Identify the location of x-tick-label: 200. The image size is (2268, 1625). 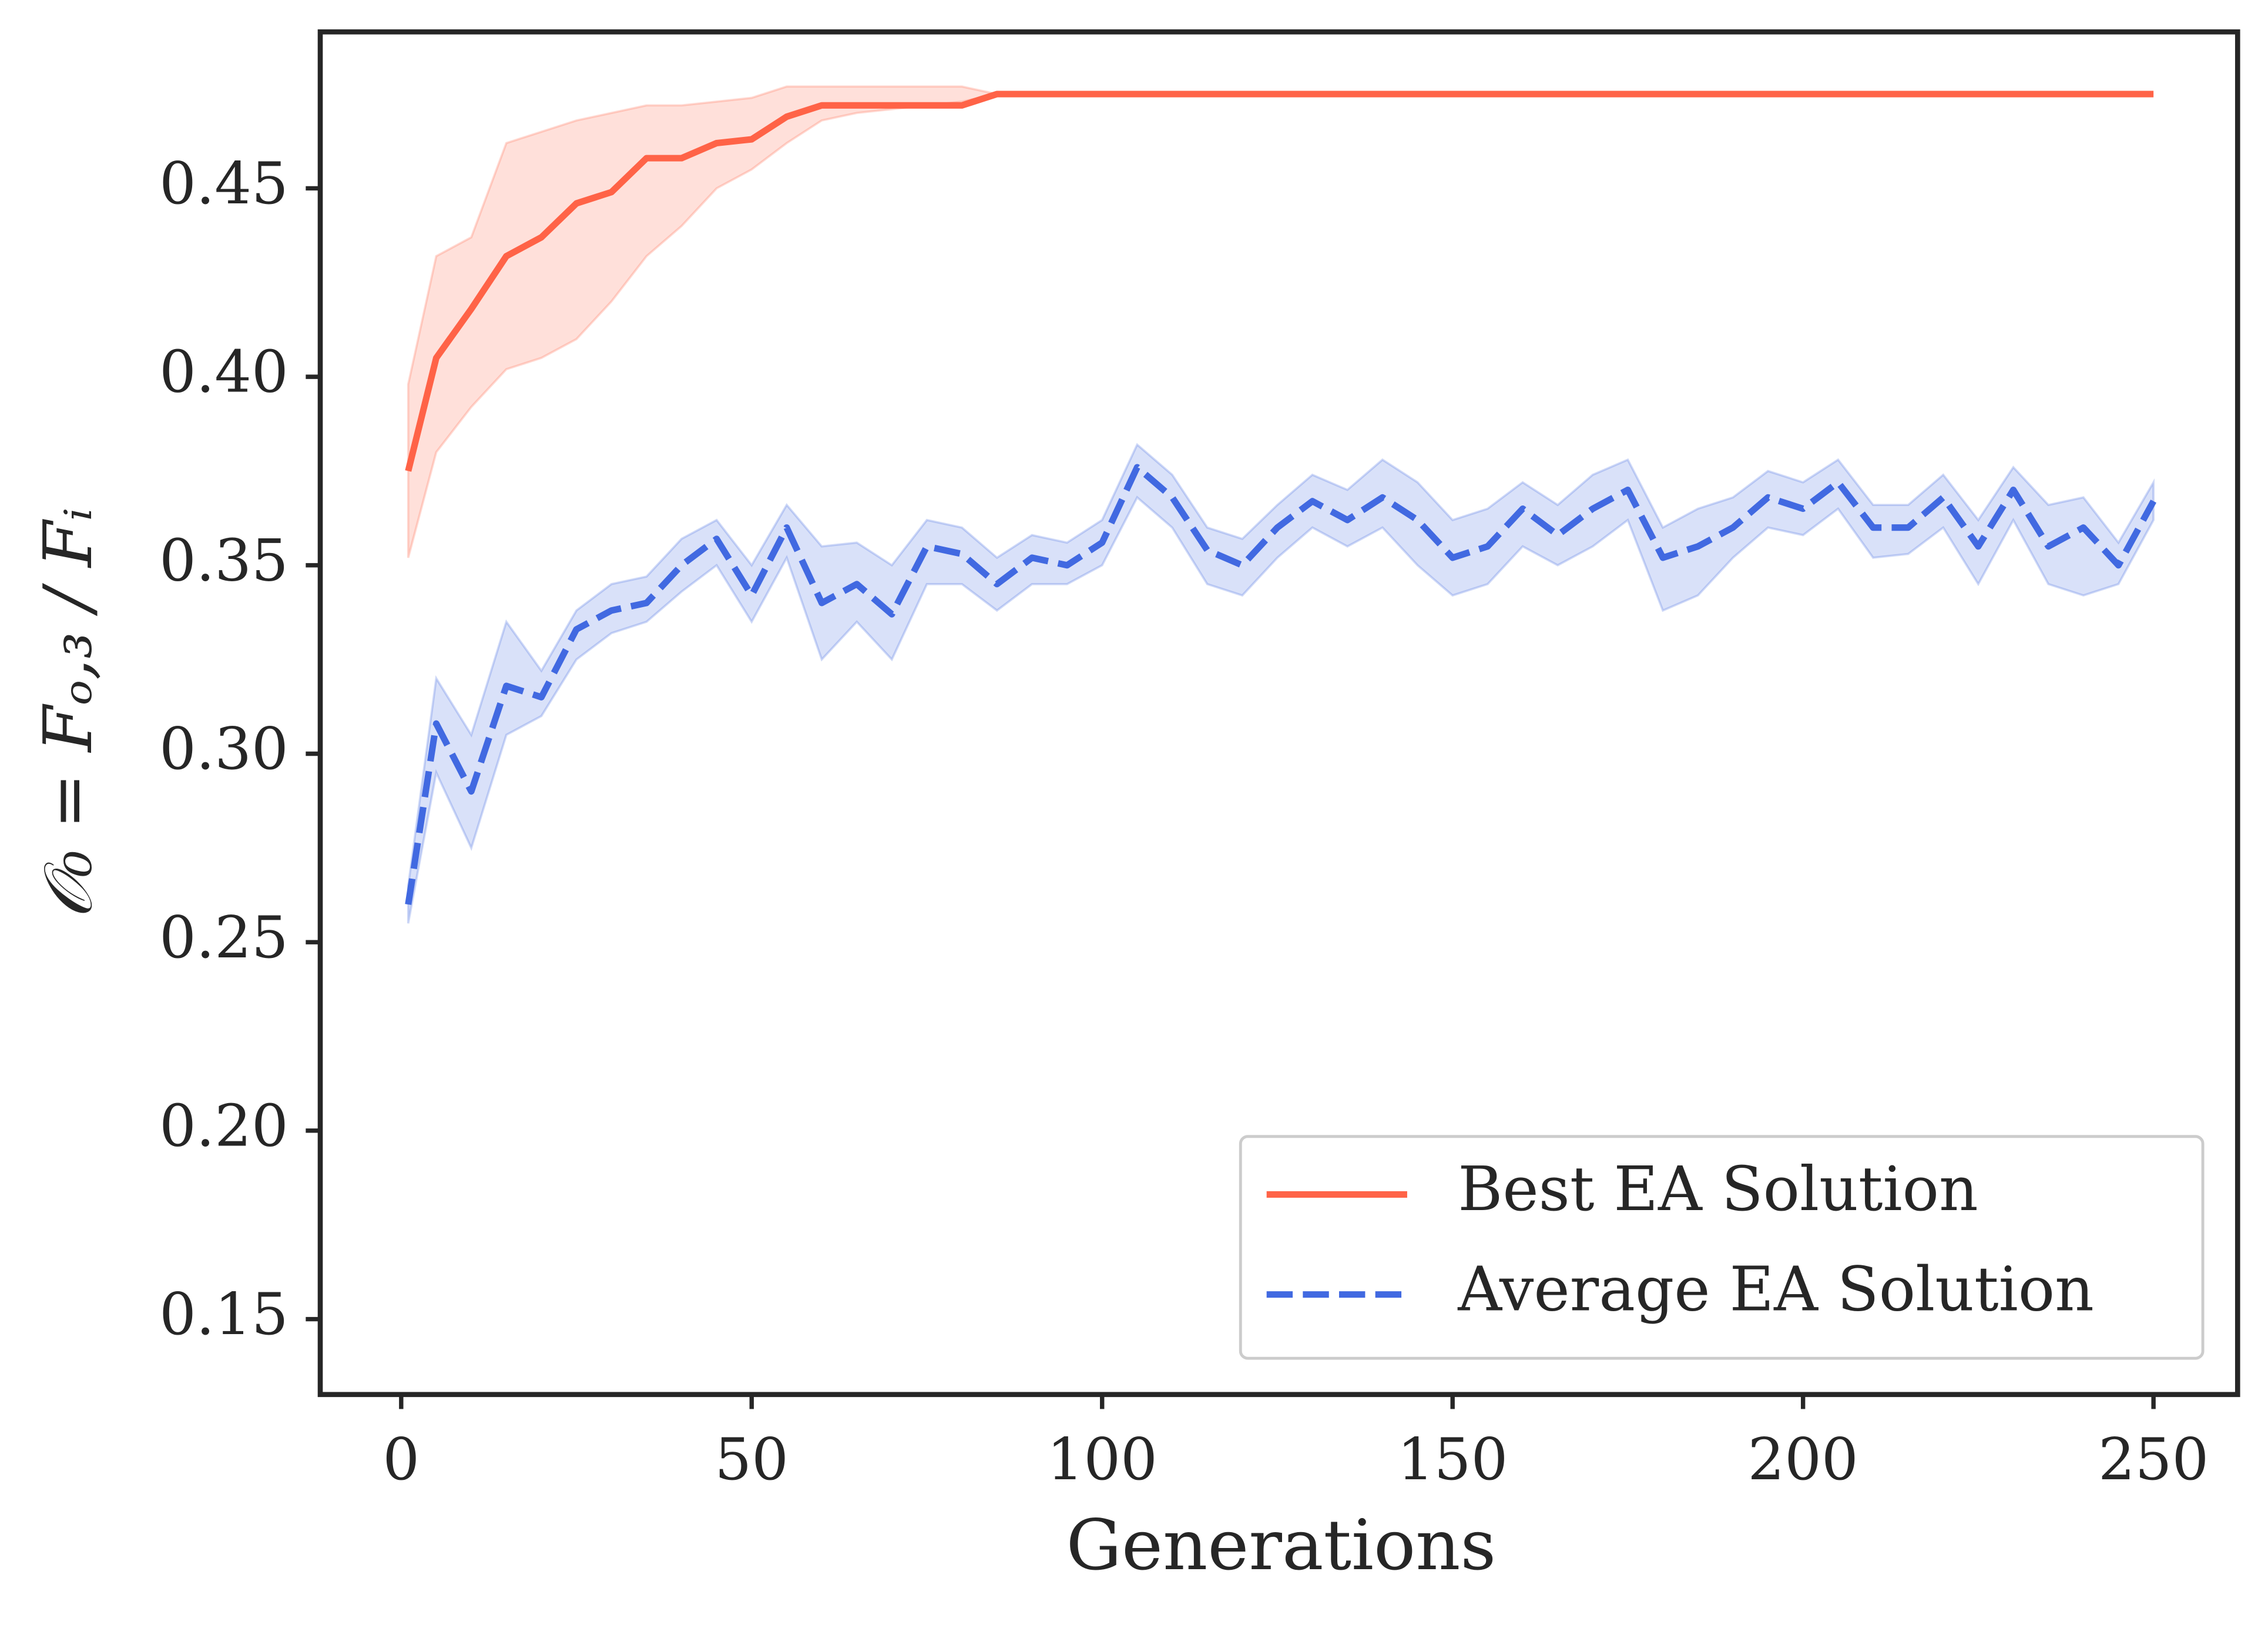
(1803, 1459).